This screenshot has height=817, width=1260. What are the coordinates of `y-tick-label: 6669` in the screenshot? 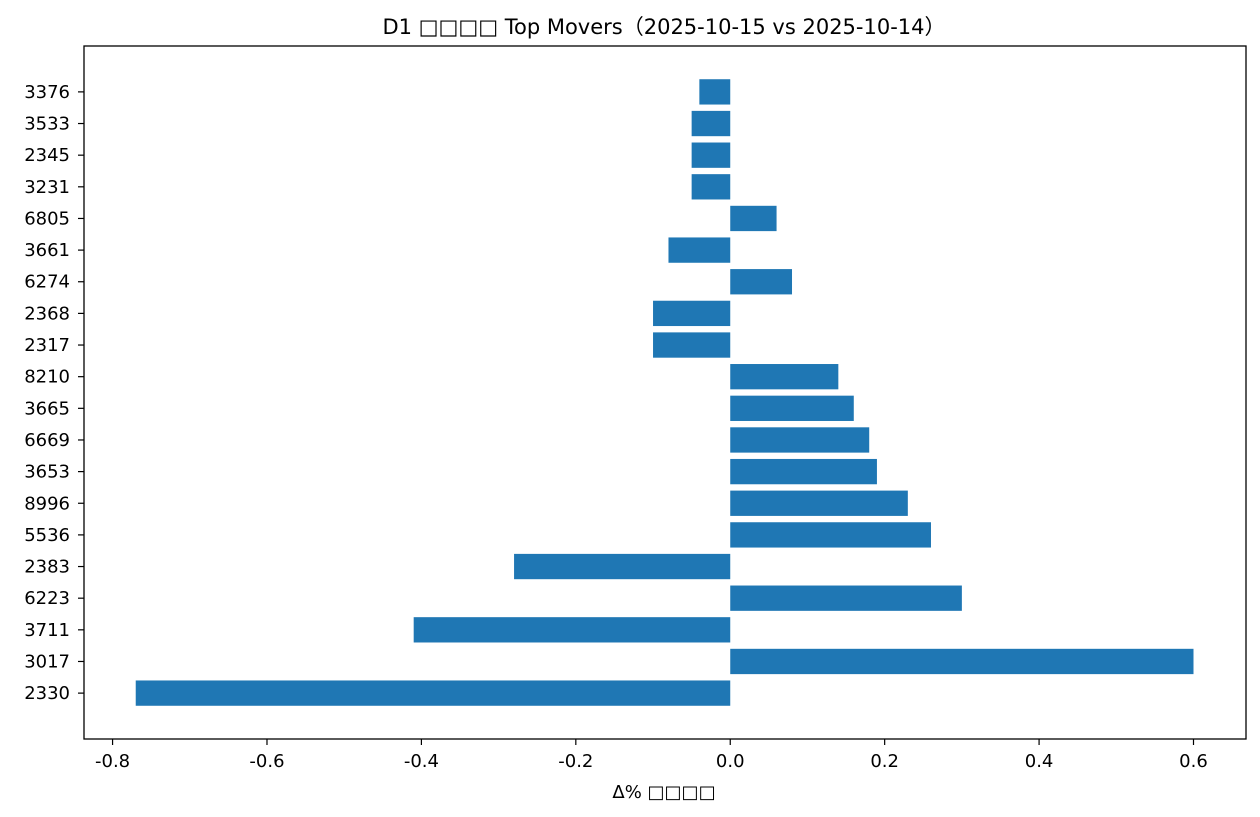 It's located at (47, 440).